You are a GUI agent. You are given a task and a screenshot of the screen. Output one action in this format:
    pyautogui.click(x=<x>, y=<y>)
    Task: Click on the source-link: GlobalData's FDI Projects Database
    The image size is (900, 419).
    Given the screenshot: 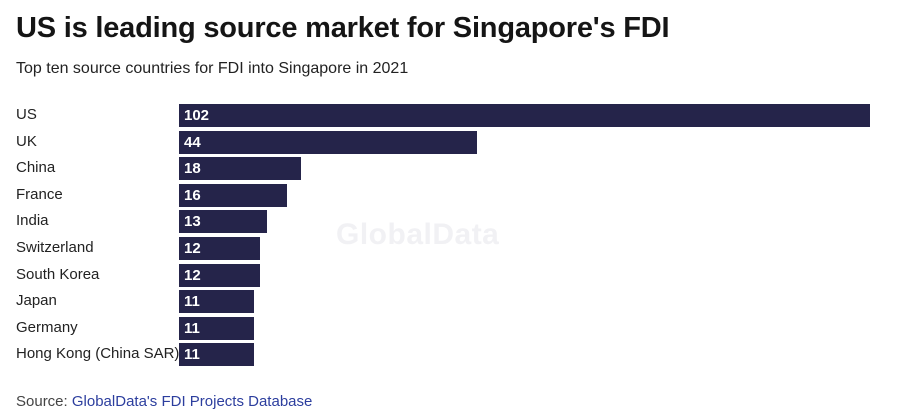 What is the action you would take?
    pyautogui.click(x=192, y=401)
    